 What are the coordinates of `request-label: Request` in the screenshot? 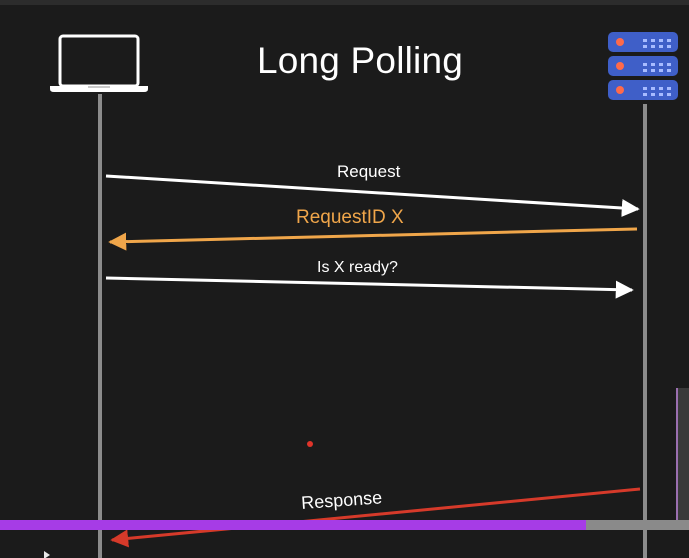 It's located at (369, 171).